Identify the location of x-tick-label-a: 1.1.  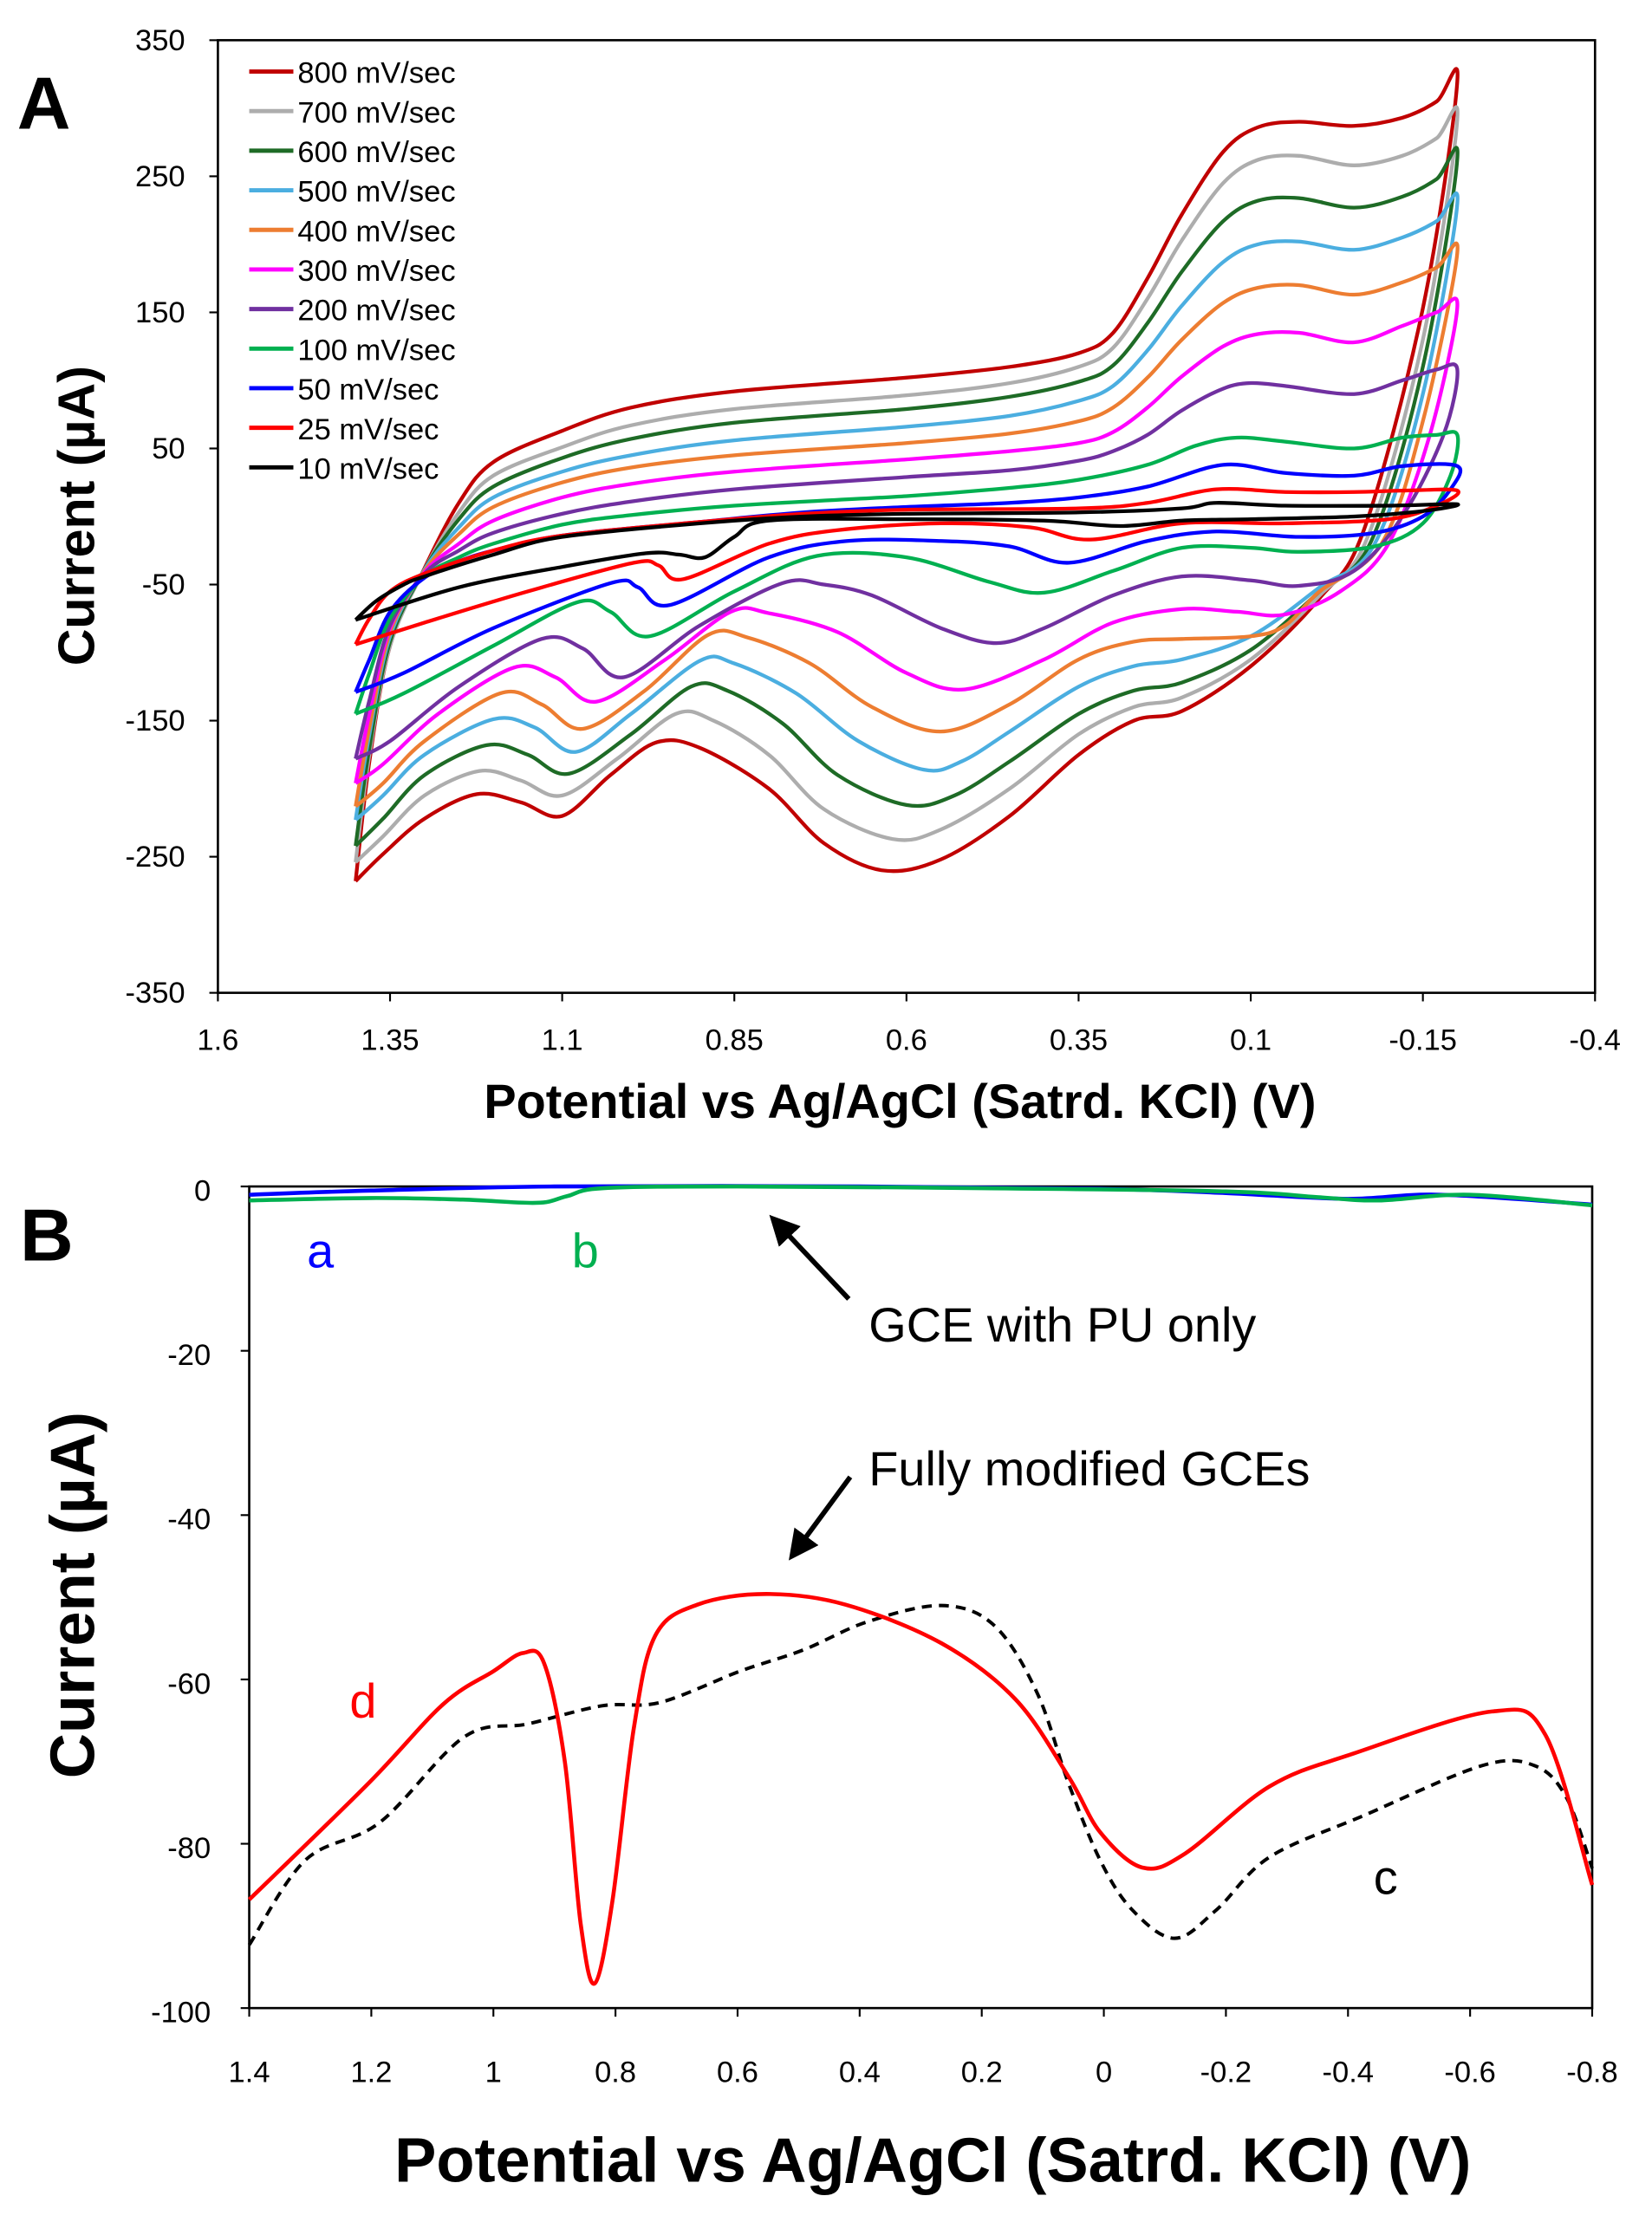
(562, 1039).